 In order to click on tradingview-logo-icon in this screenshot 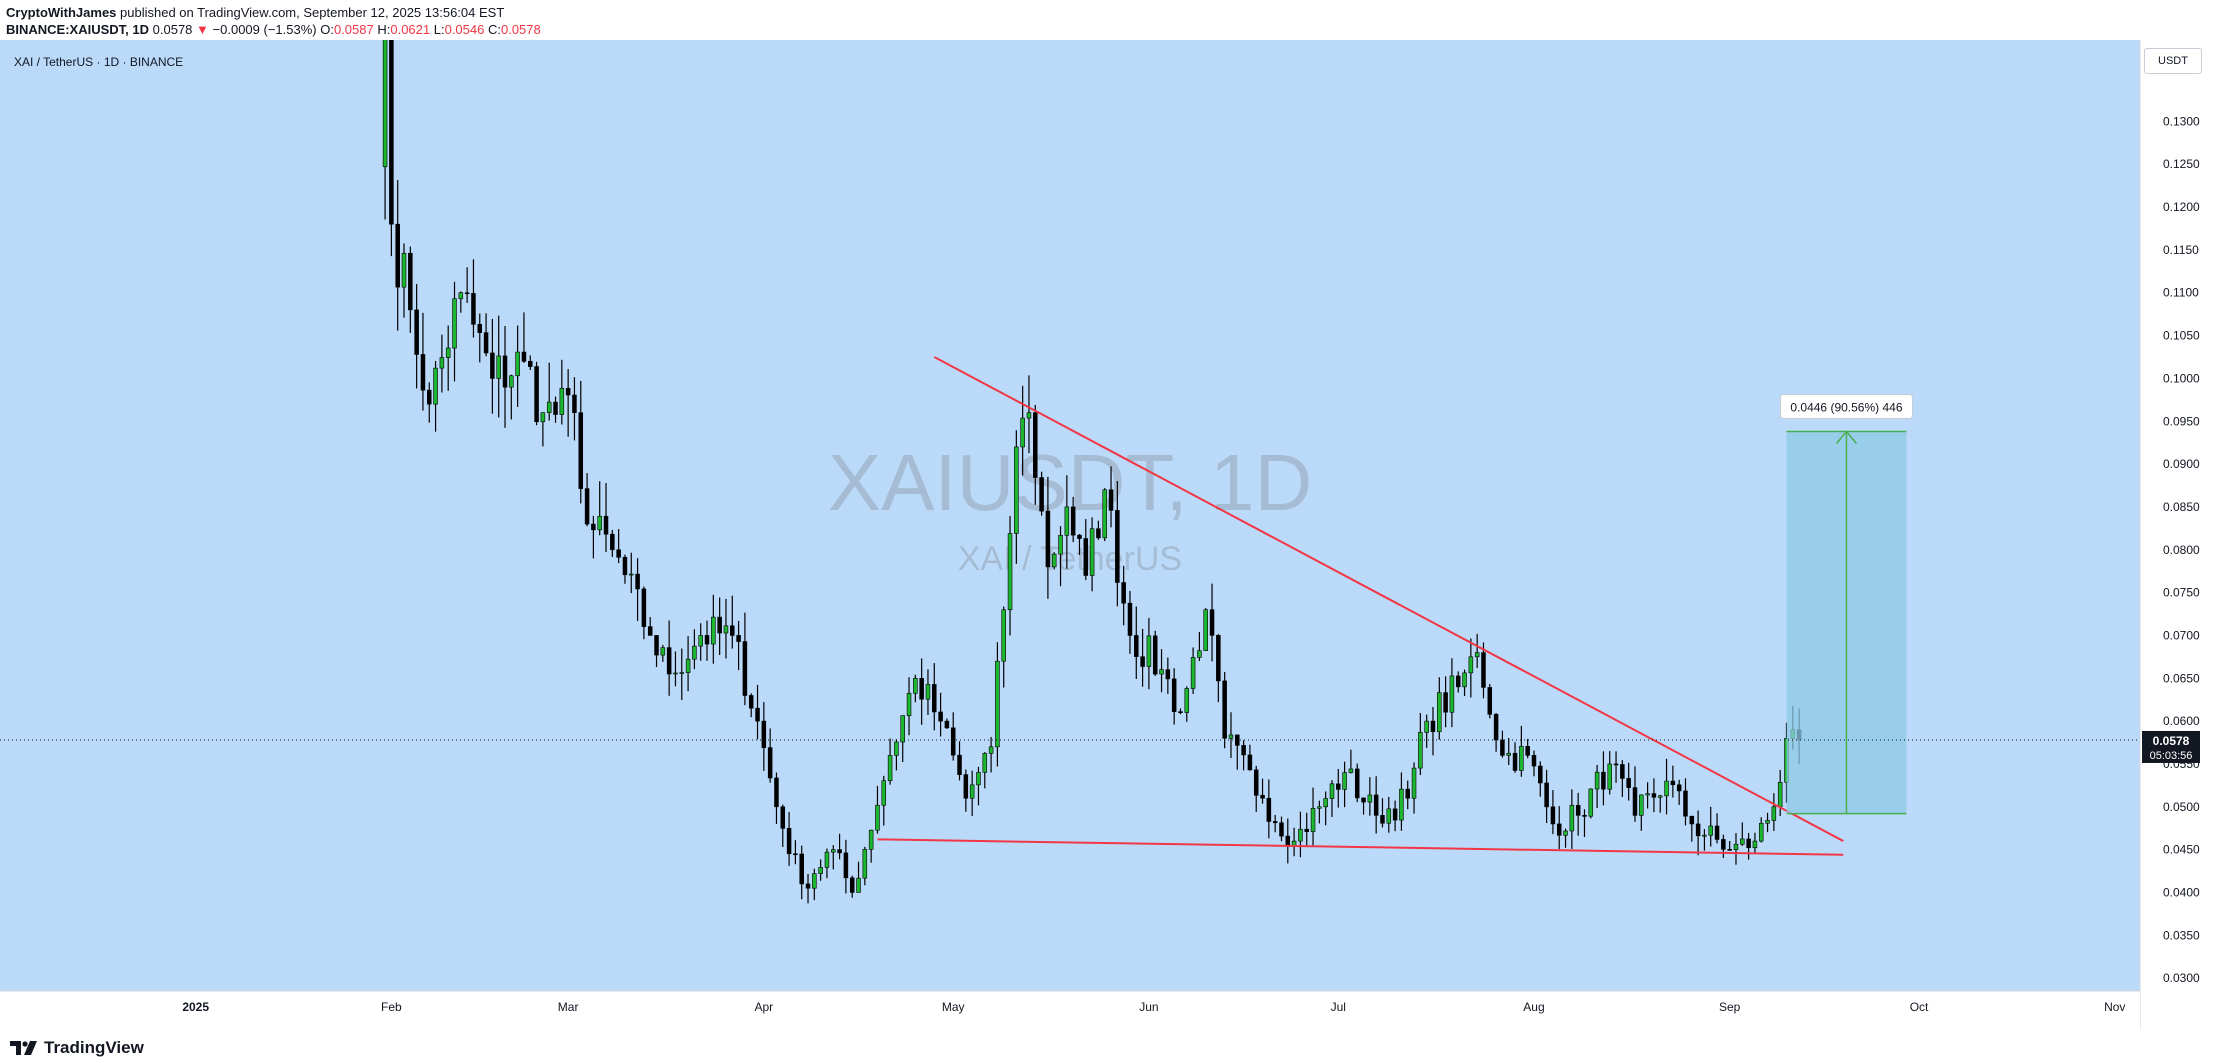, I will do `click(23, 1048)`.